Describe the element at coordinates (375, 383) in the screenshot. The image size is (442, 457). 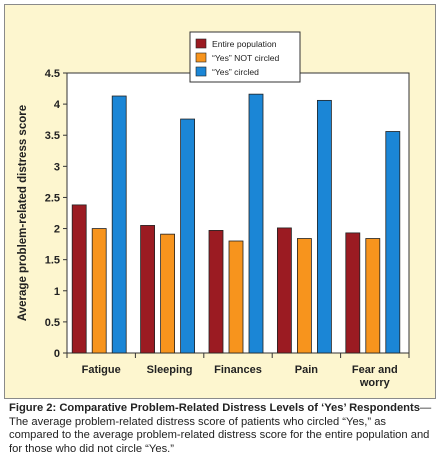
I see `x-tick-label: worry` at that location.